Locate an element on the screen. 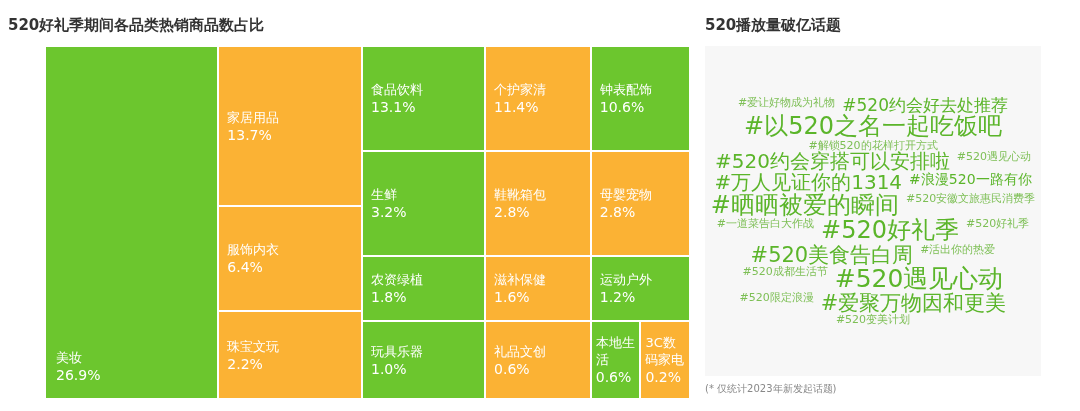 The width and height of the screenshot is (1080, 411). text: (* 仅统计2023年新发起话题) is located at coordinates (771, 389).